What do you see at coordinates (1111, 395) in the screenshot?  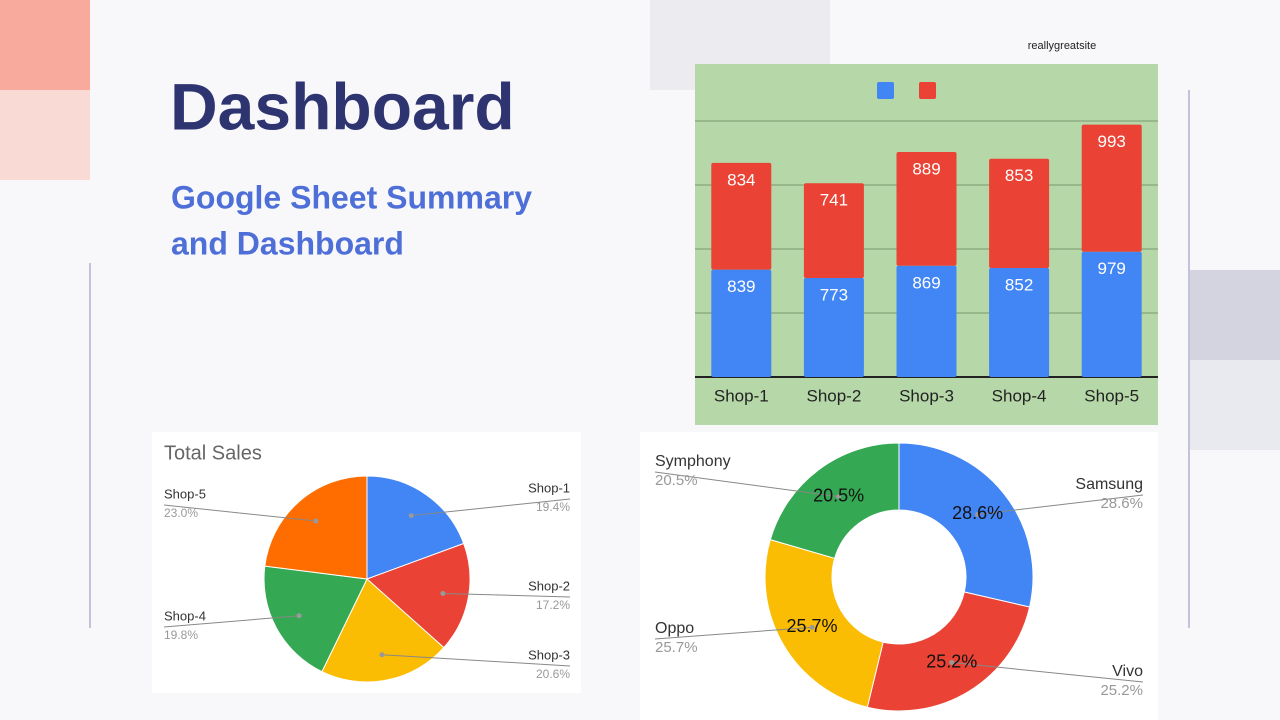 I see `x-tick-label: Shop-5` at bounding box center [1111, 395].